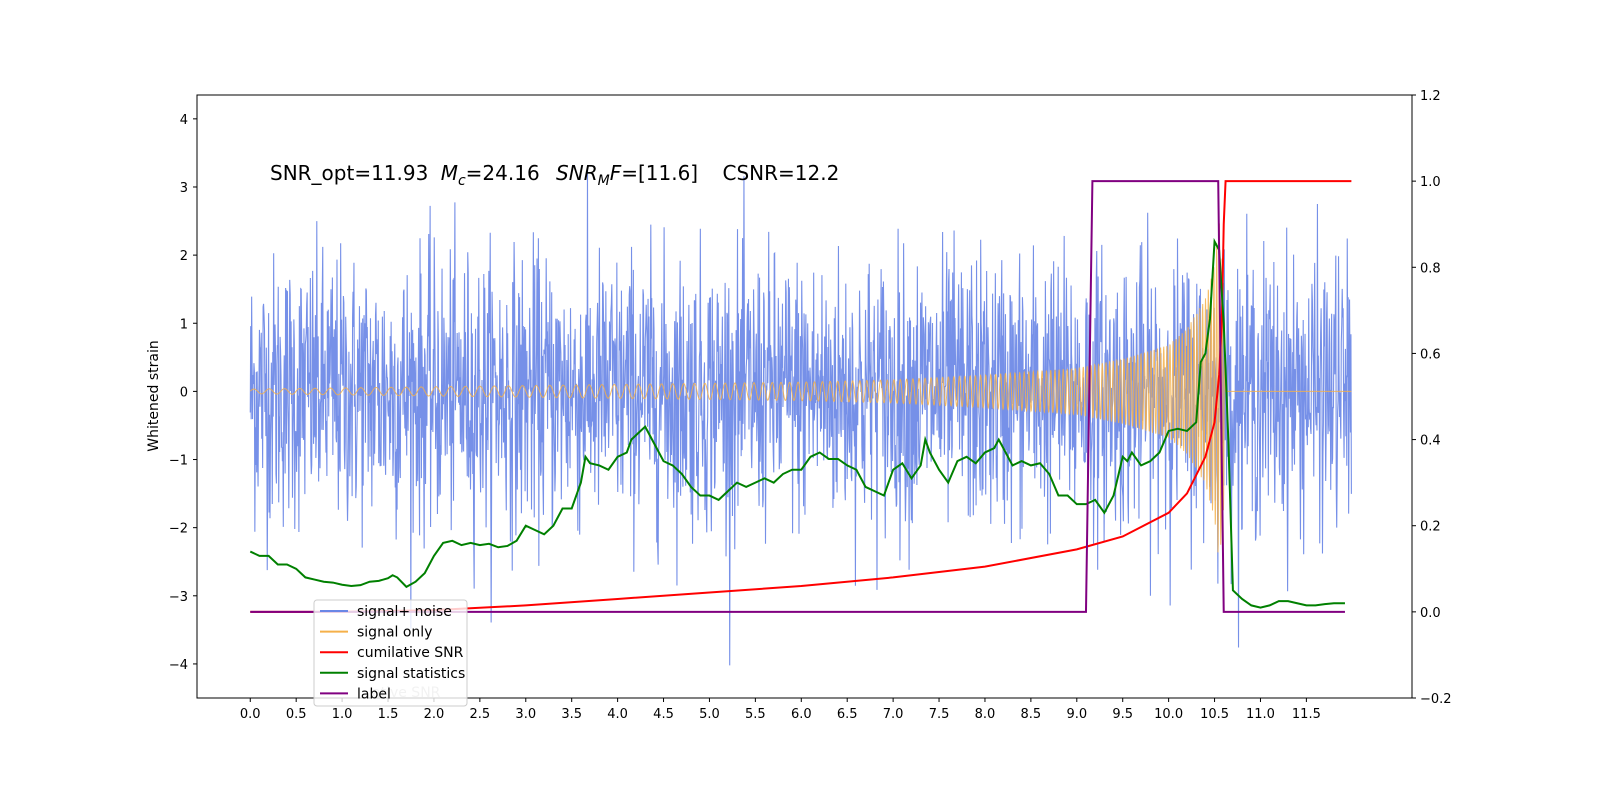 This screenshot has width=1600, height=804. Describe the element at coordinates (1430, 527) in the screenshot. I see `y-right-tick-label: 0.2` at that location.